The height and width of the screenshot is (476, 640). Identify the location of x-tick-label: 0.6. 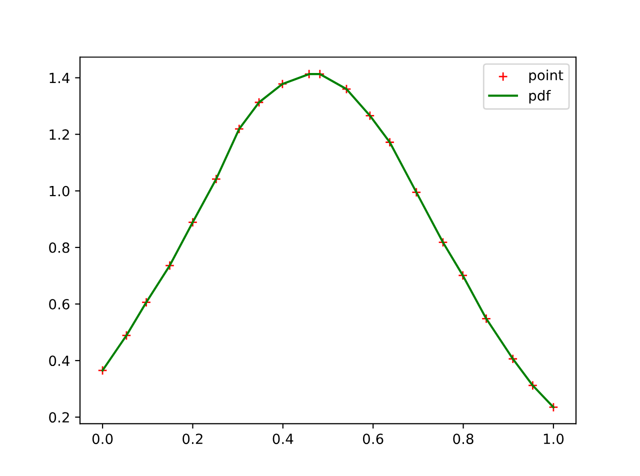
(373, 439).